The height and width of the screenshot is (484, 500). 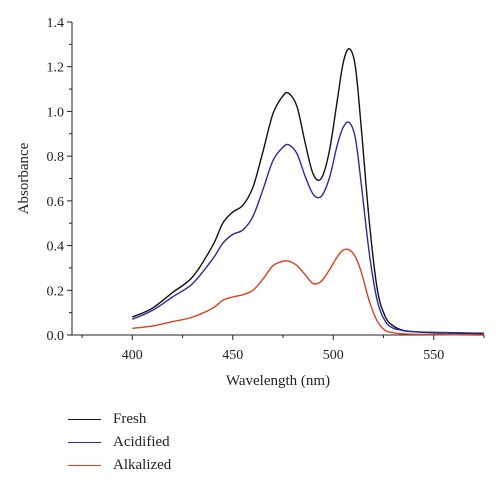 I want to click on x-tick-label: 400, so click(x=132, y=355).